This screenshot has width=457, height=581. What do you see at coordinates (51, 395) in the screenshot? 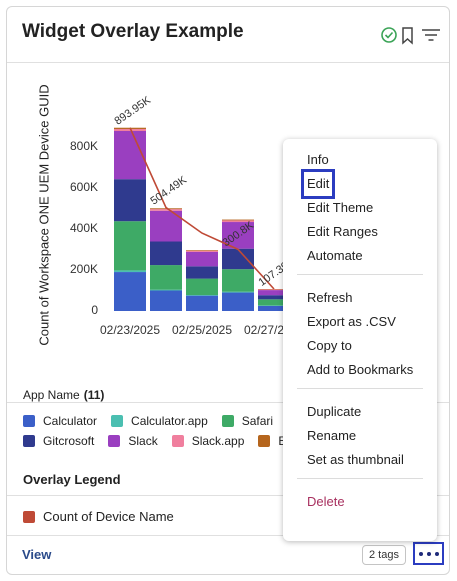
I see `legend-title-text: App Name` at bounding box center [51, 395].